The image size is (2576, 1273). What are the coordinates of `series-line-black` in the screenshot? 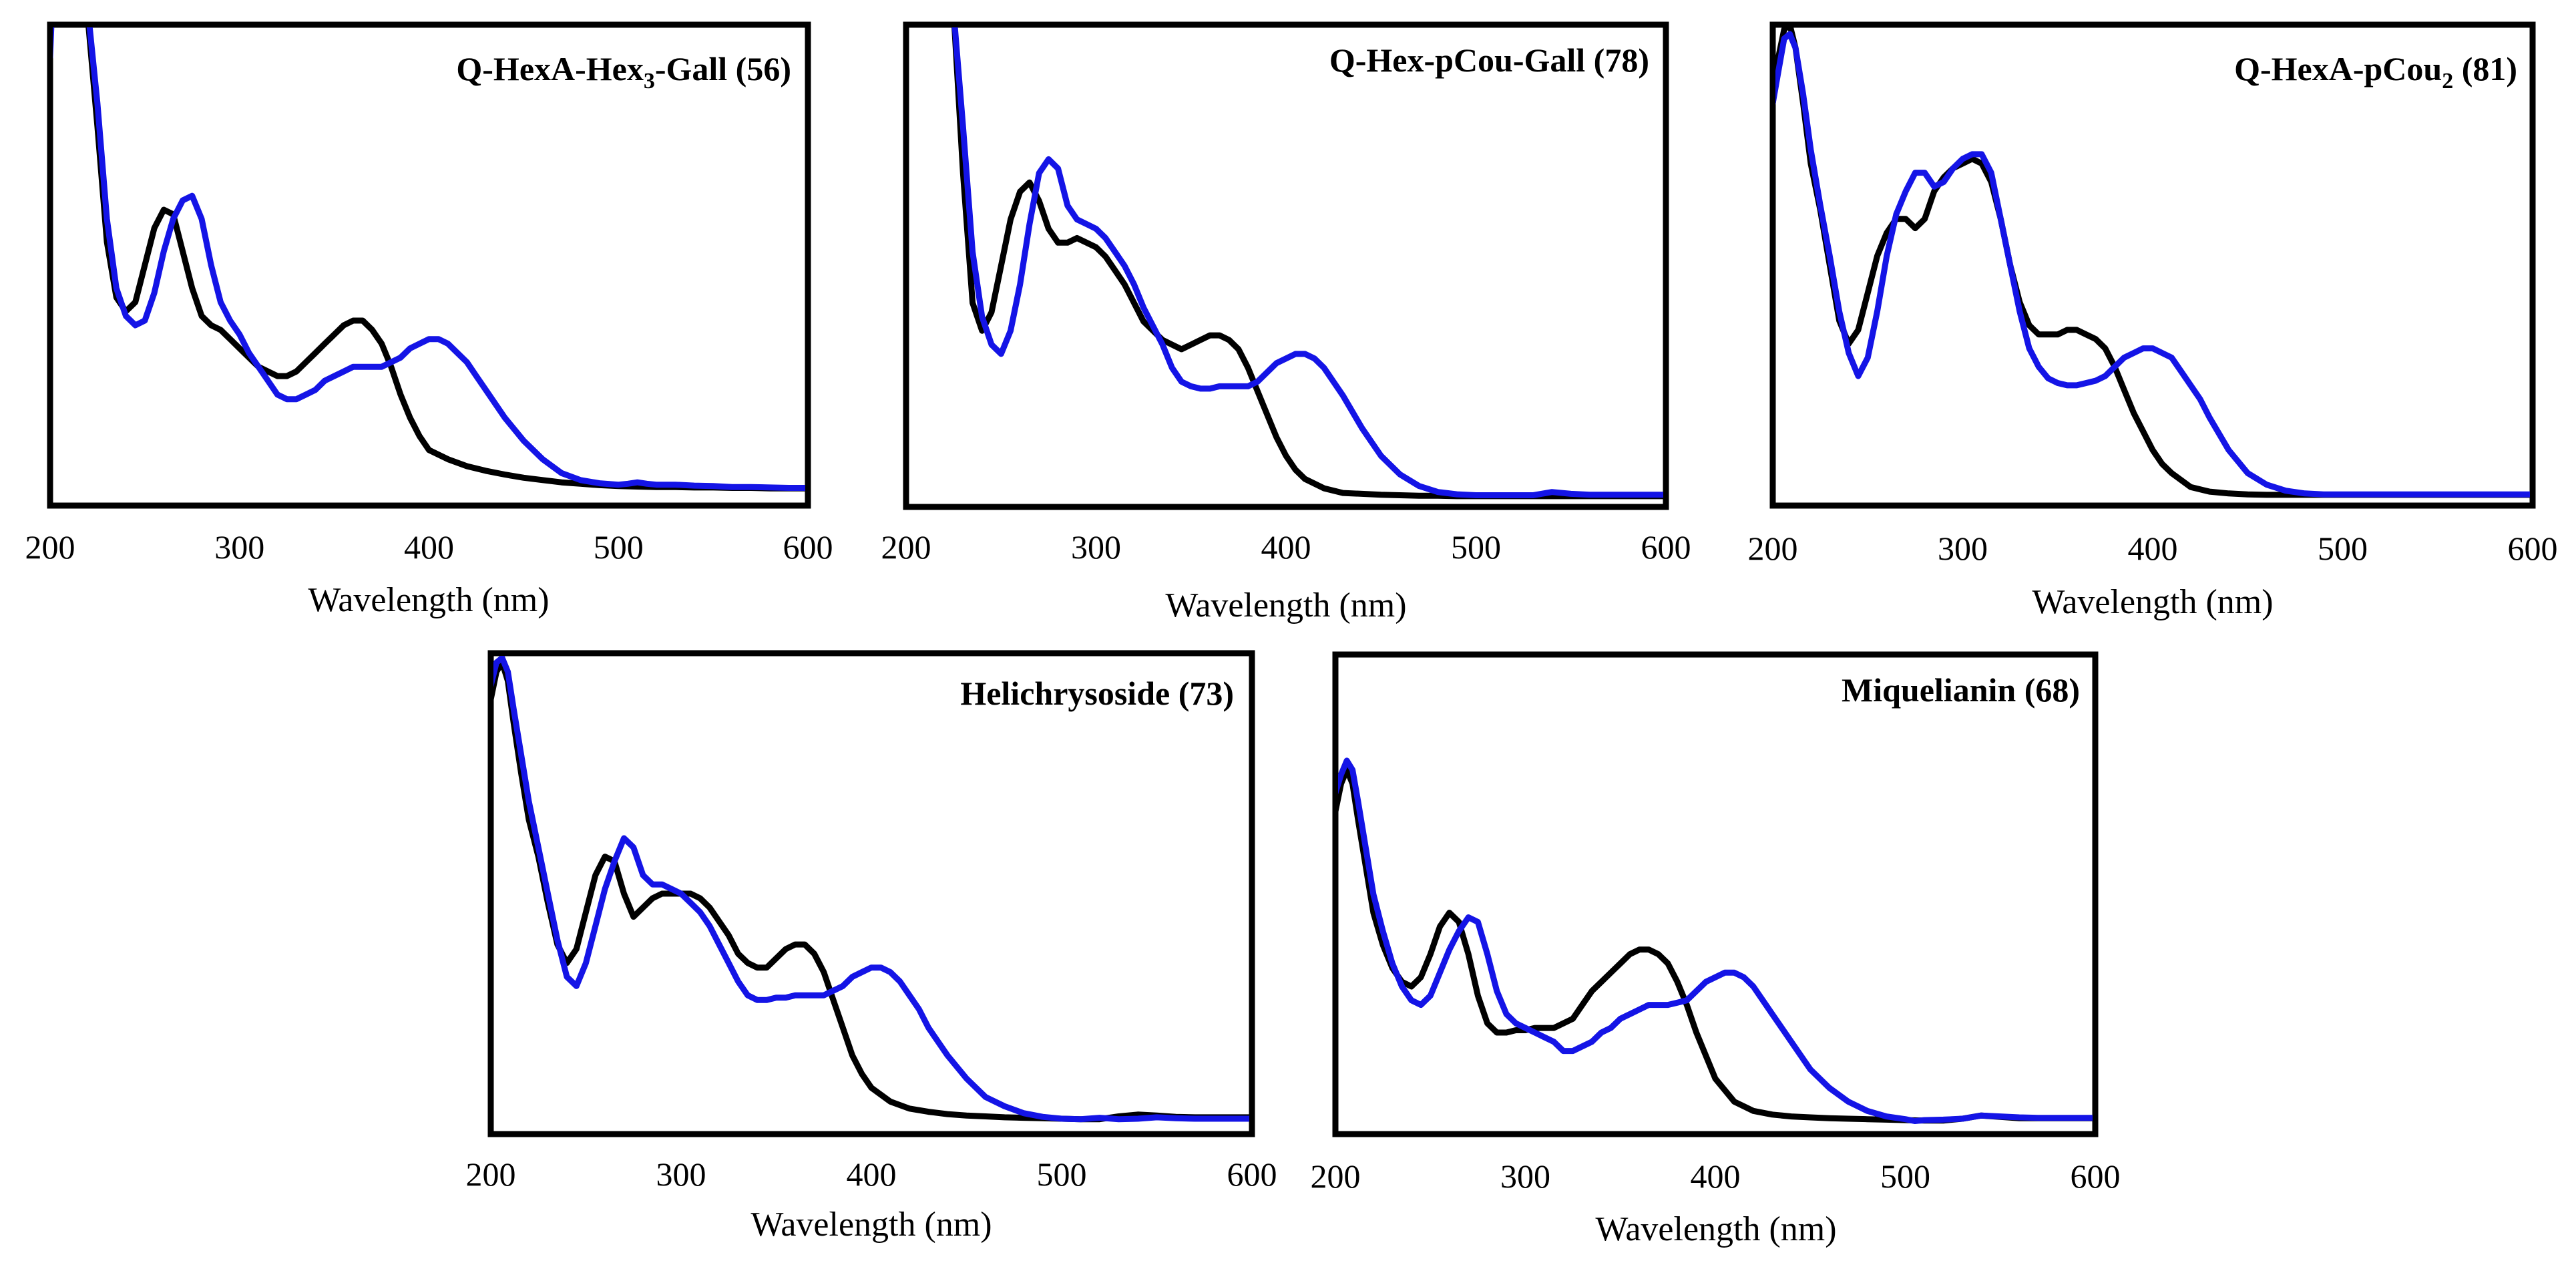 It's located at (1307, 263).